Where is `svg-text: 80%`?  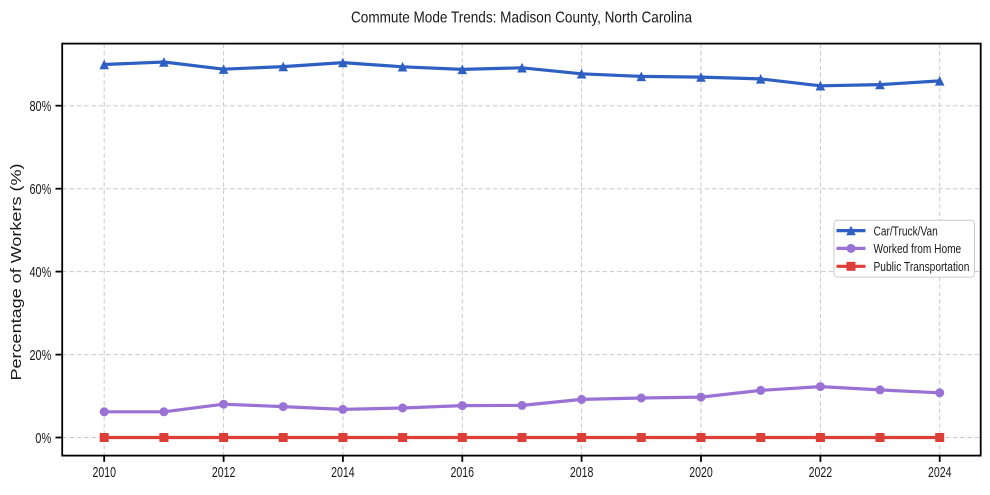 svg-text: 80% is located at coordinates (41, 106).